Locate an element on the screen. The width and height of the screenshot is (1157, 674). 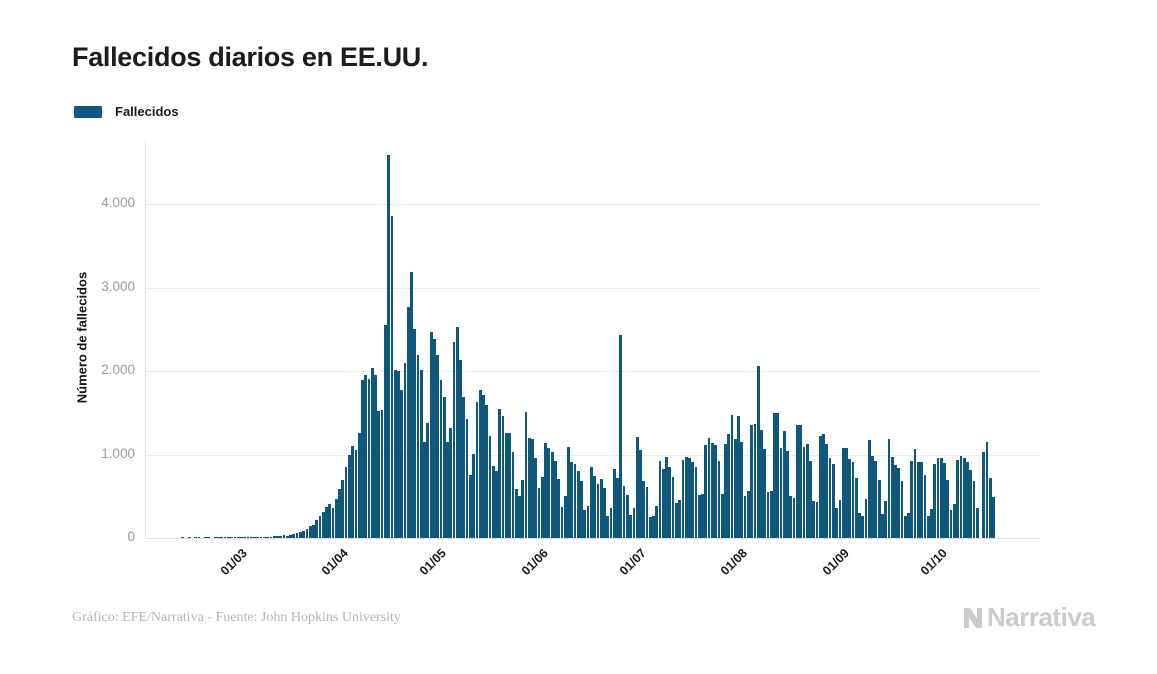
y-tick-label: 1.000 is located at coordinates (118, 453).